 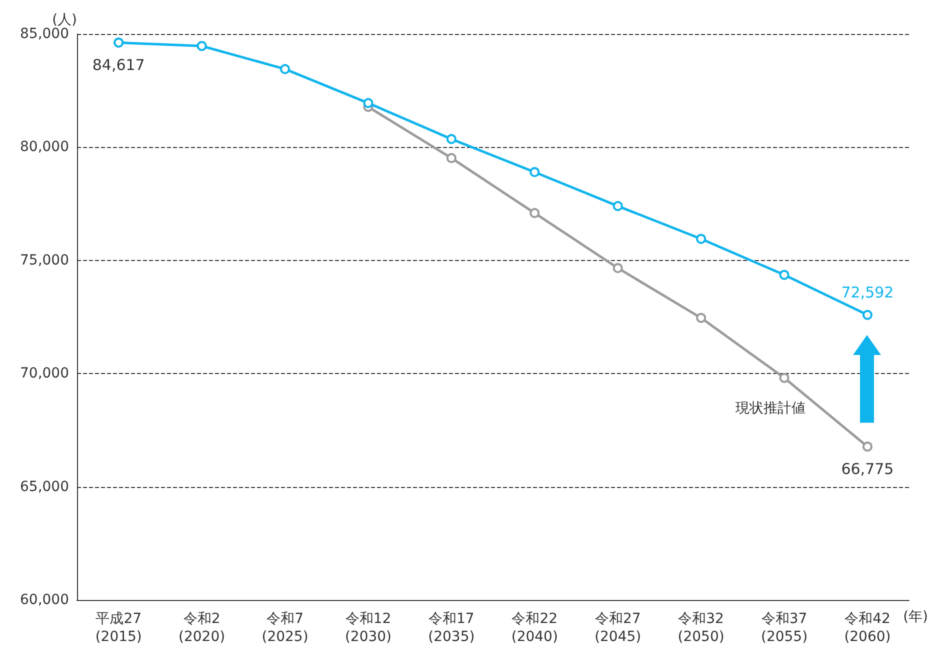 I want to click on series-label: 現状推計値, so click(x=770, y=408).